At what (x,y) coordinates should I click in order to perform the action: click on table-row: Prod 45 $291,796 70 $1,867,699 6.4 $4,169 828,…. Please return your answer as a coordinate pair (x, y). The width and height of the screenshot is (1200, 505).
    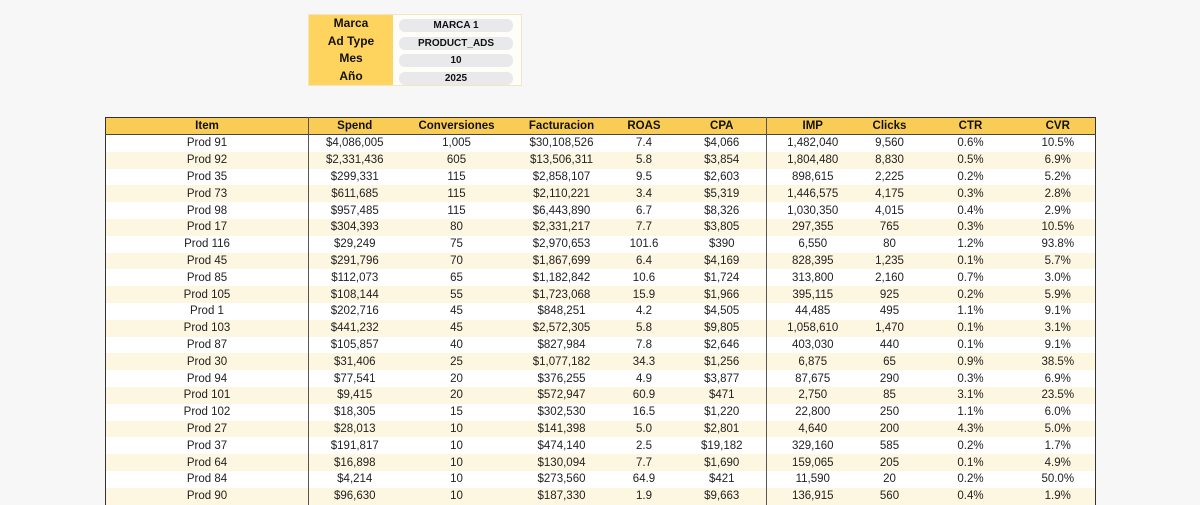
    Looking at the image, I should click on (600, 261).